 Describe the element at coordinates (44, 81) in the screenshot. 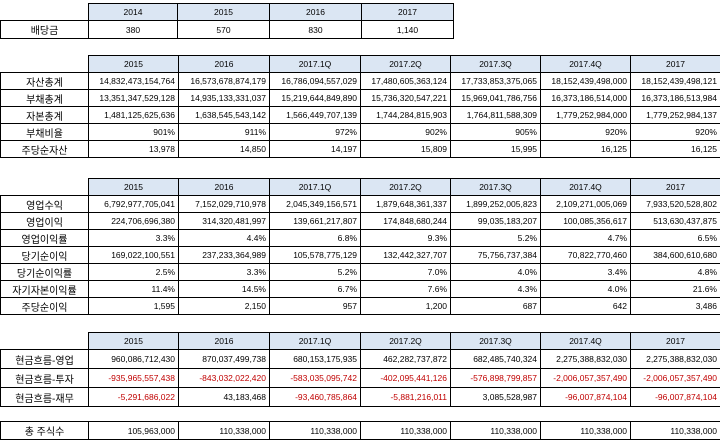

I see `row-label: 자산총계` at that location.